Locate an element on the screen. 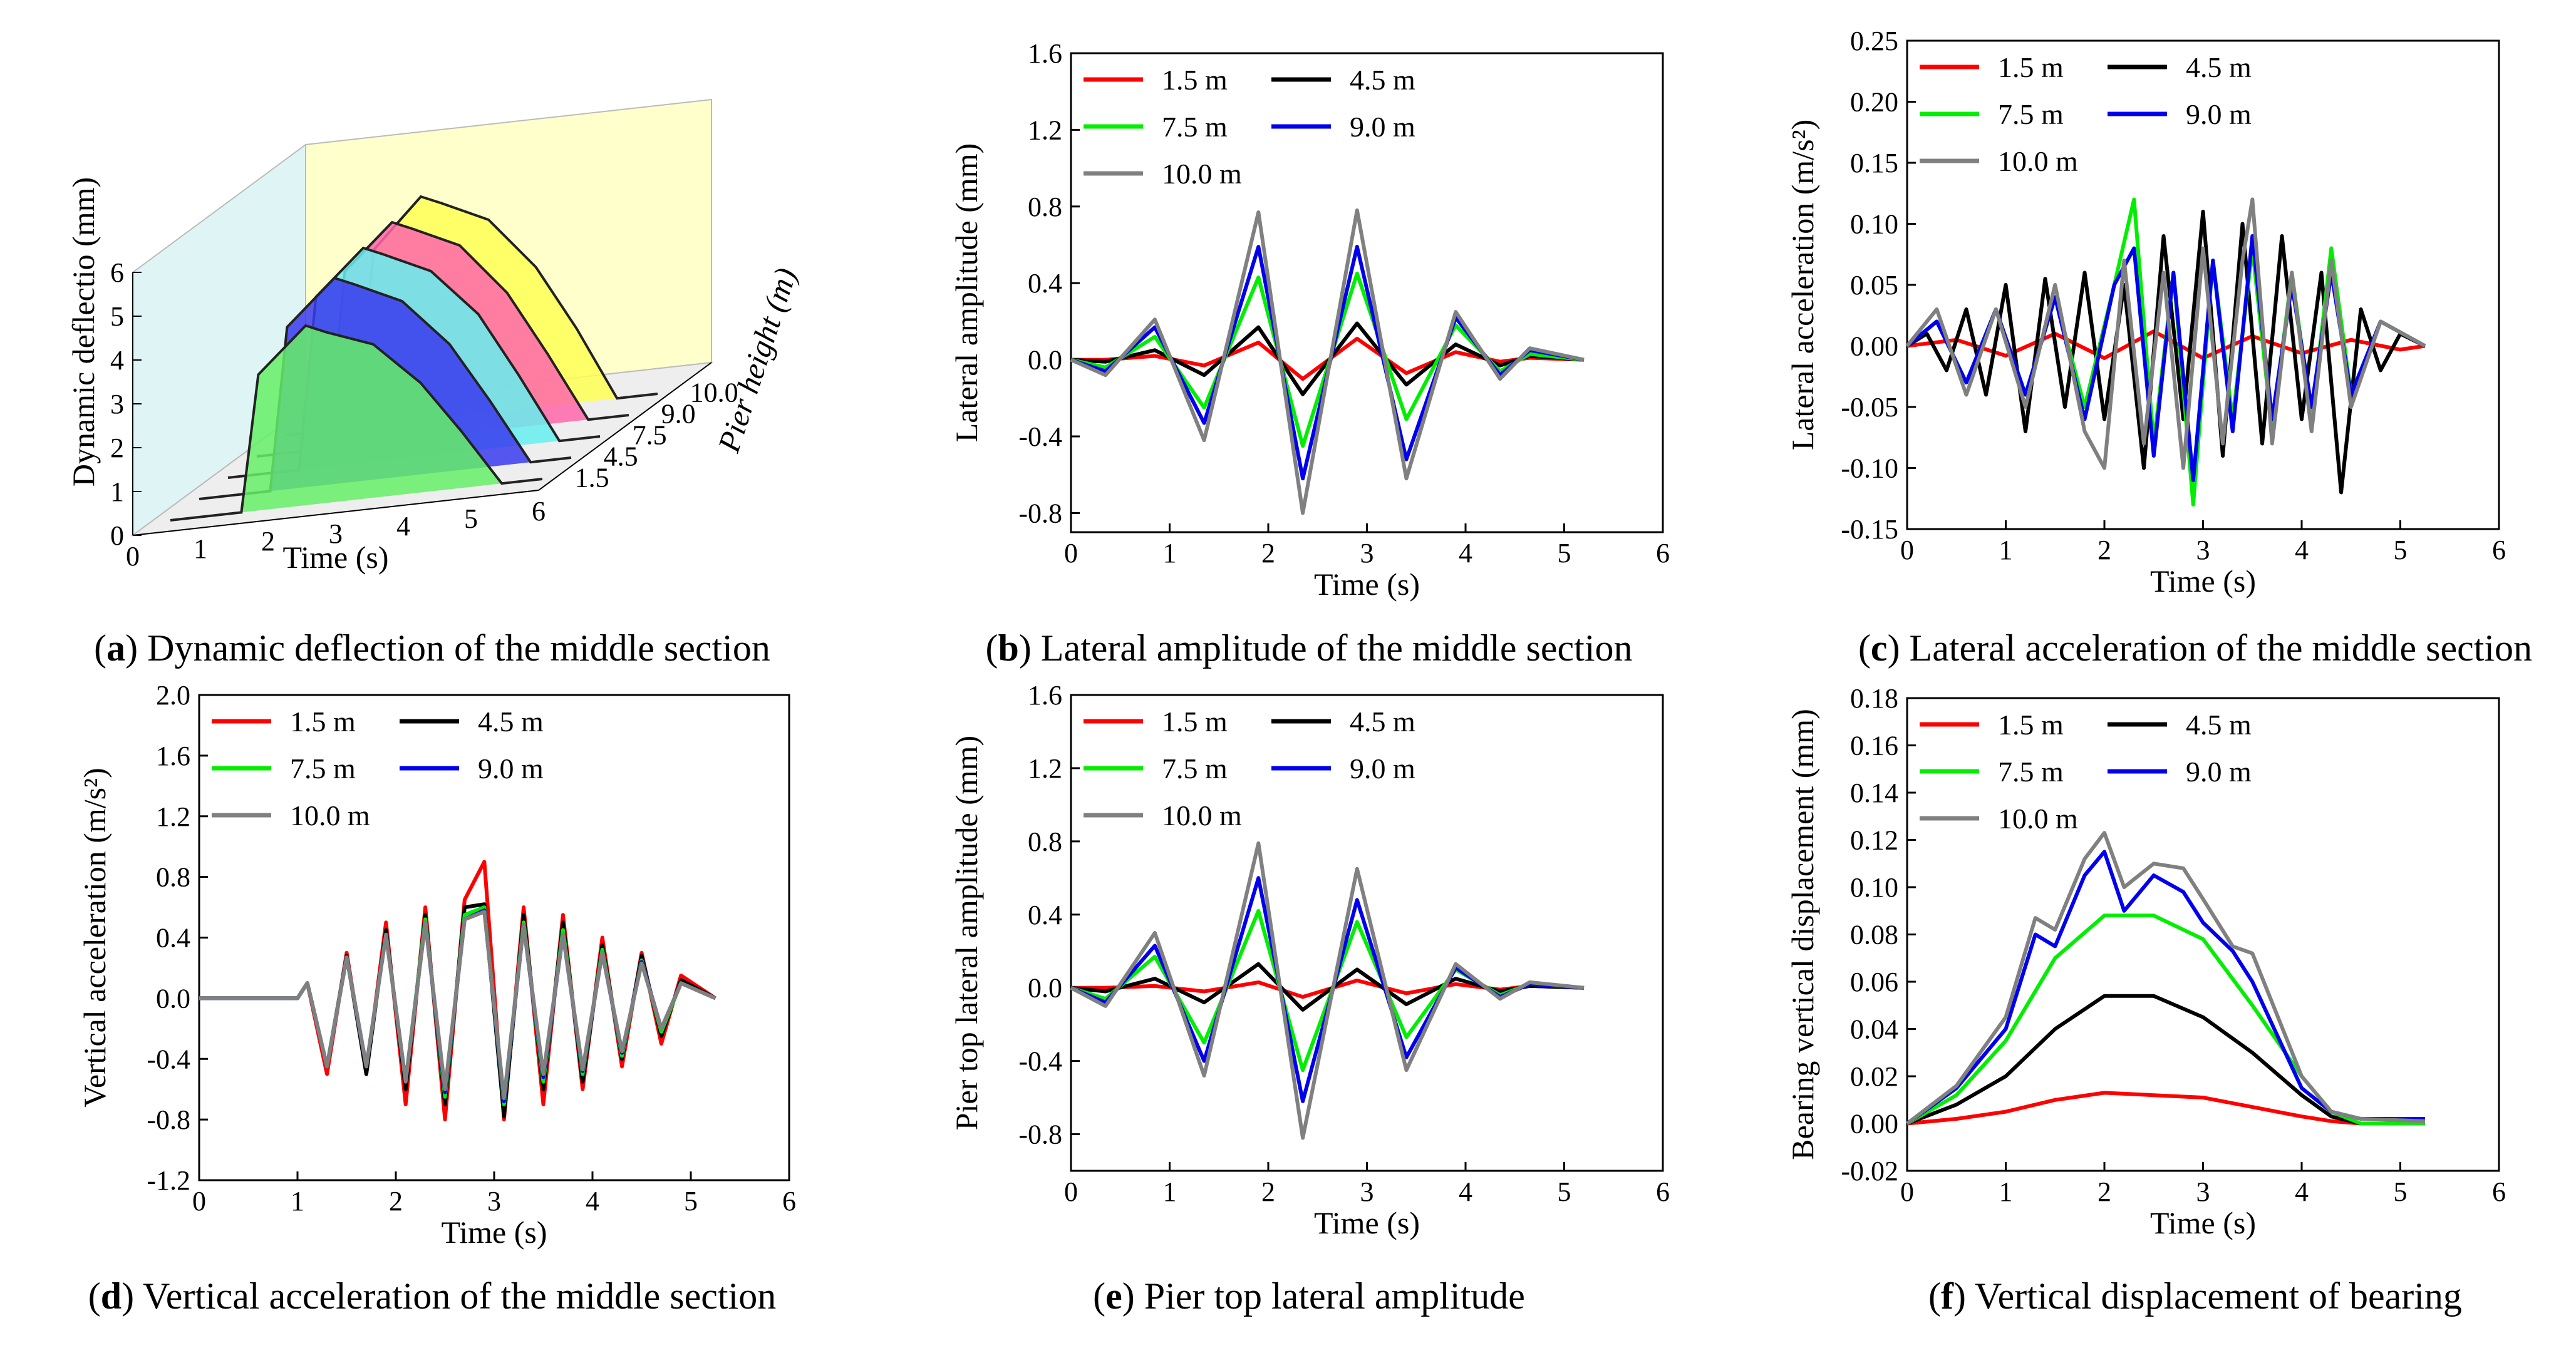 This screenshot has height=1348, width=2576. y-tick-label: 0.16 is located at coordinates (1874, 746).